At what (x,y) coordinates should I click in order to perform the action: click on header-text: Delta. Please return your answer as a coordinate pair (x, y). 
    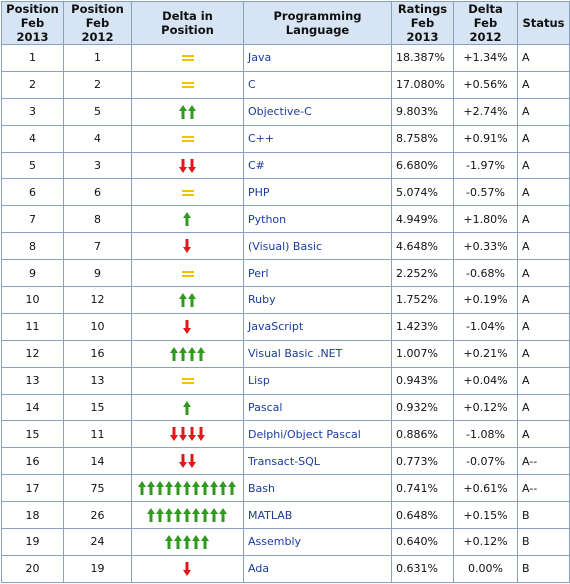
    Looking at the image, I should click on (485, 9).